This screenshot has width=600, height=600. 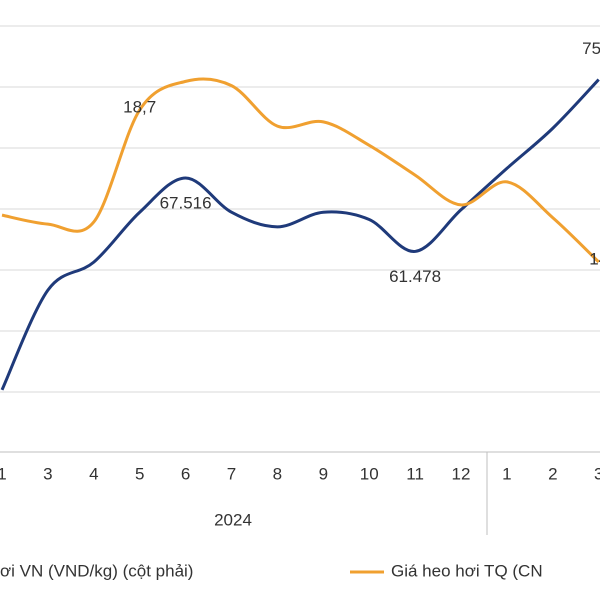 What do you see at coordinates (277, 473) in the screenshot?
I see `x-tick-label: 8` at bounding box center [277, 473].